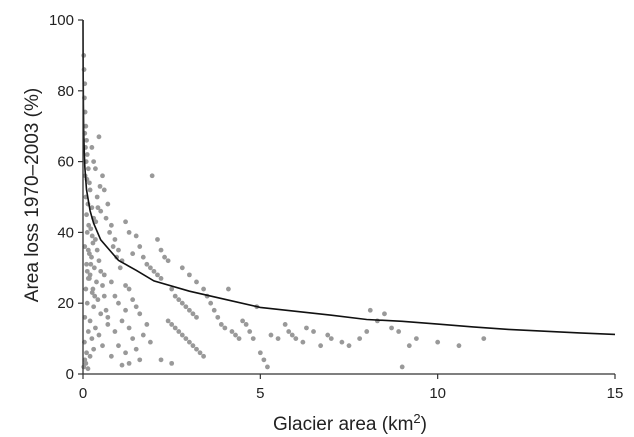 This screenshot has height=437, width=634. Describe the element at coordinates (32, 195) in the screenshot. I see `y-axis-title: Area loss 1970–2003 (%)` at that location.